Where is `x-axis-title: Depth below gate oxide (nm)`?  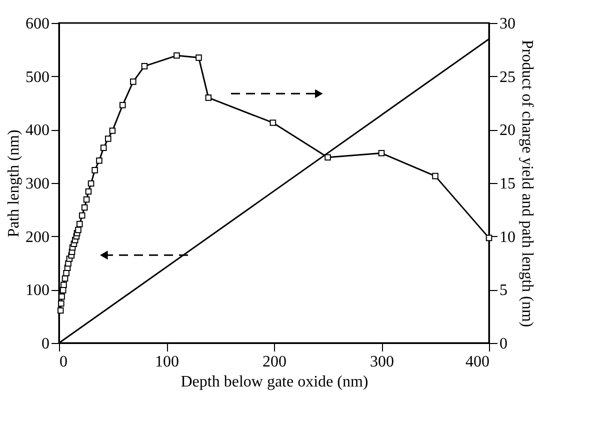
x-axis-title: Depth below gate oxide (nm) is located at coordinates (274, 382).